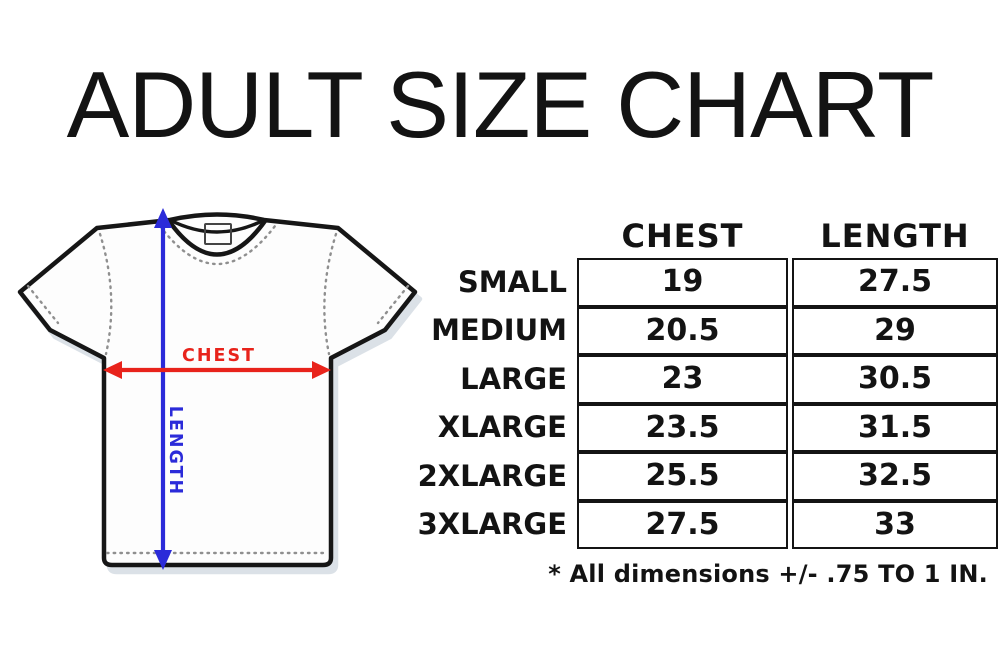 Image resolution: width=1000 pixels, height=660 pixels. Describe the element at coordinates (895, 379) in the screenshot. I see `length-value-large: 30.5` at that location.